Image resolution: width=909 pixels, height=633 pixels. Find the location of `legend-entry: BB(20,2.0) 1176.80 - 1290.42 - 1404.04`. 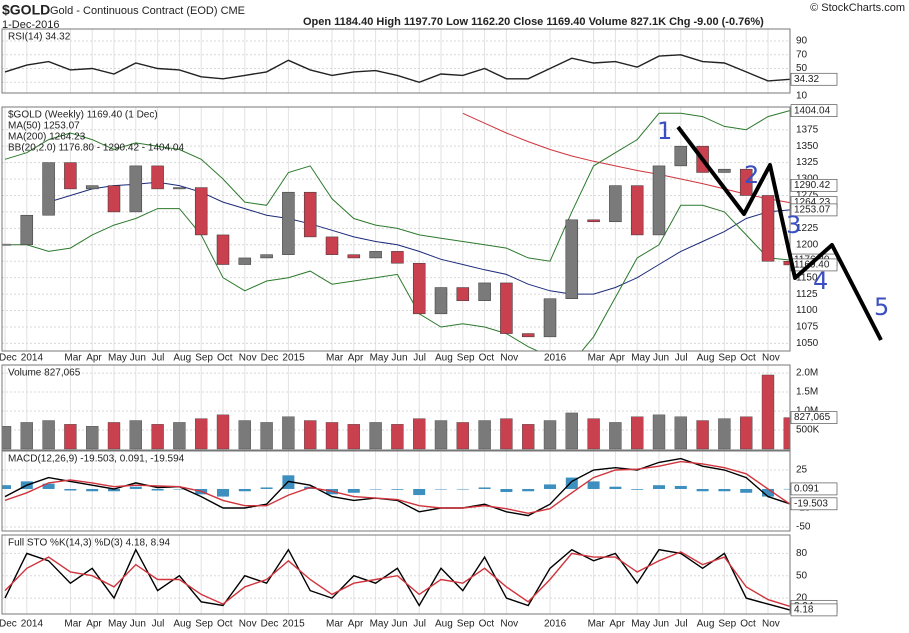

legend-entry: BB(20,2.0) 1176.80 - 1290.42 - 1404.04 is located at coordinates (96, 148).